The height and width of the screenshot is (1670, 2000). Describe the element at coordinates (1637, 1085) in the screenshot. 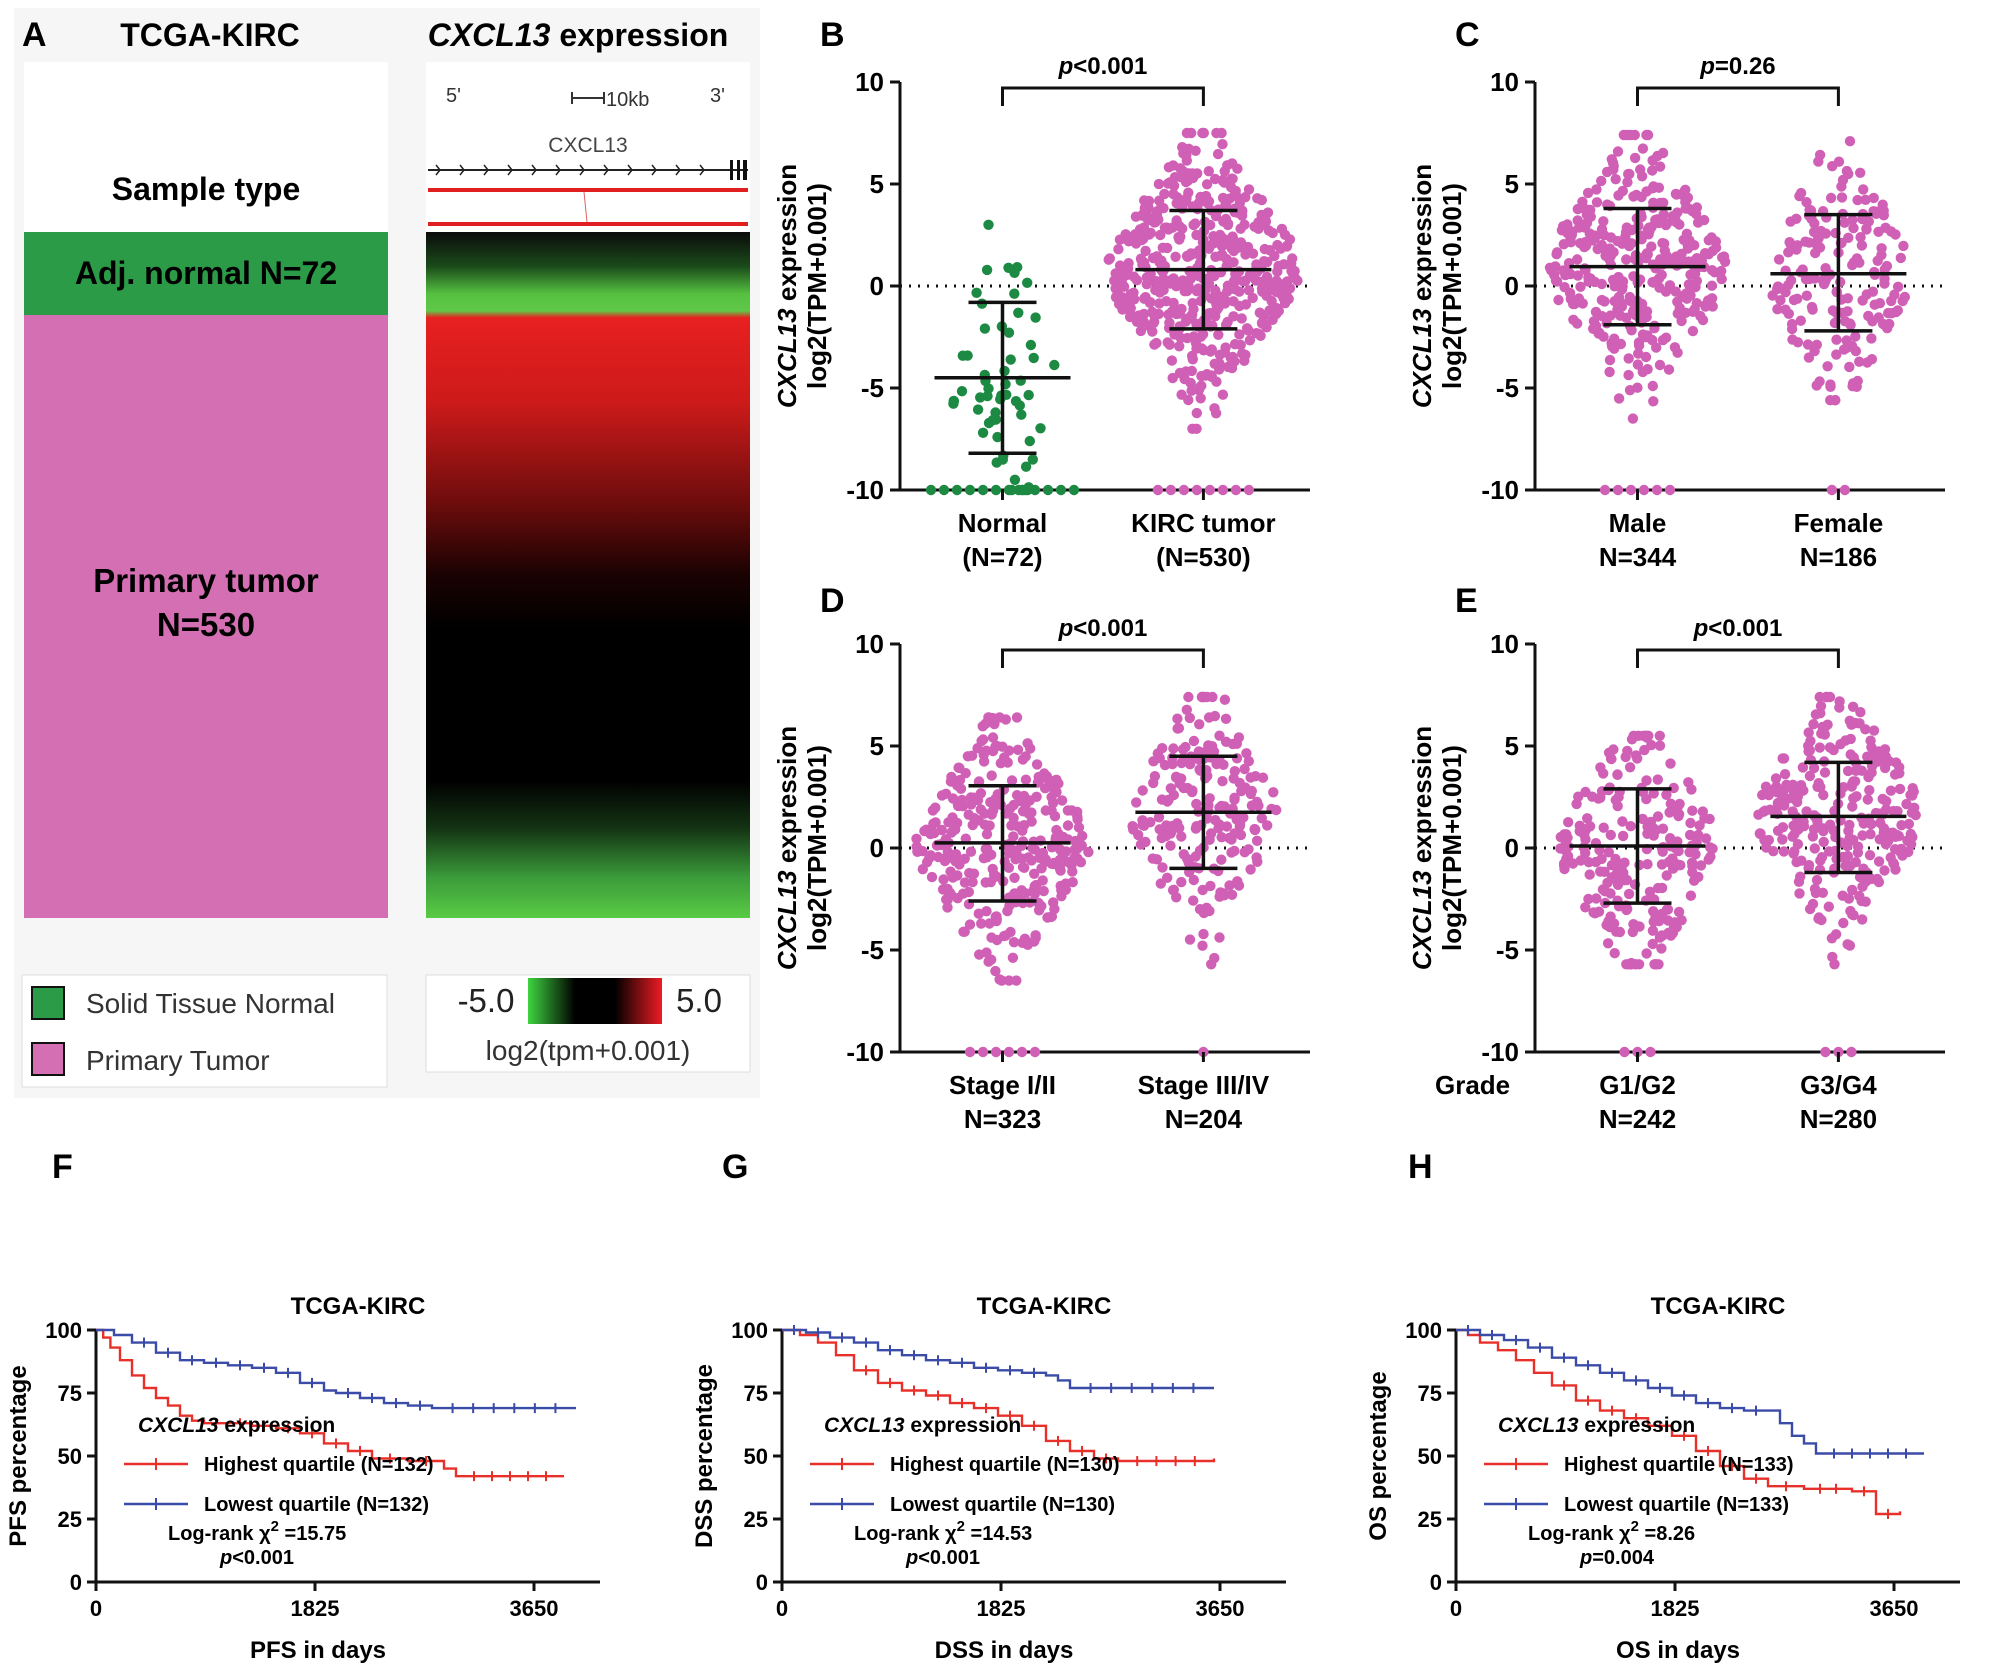

I see `x-category-label: G1/G2` at that location.